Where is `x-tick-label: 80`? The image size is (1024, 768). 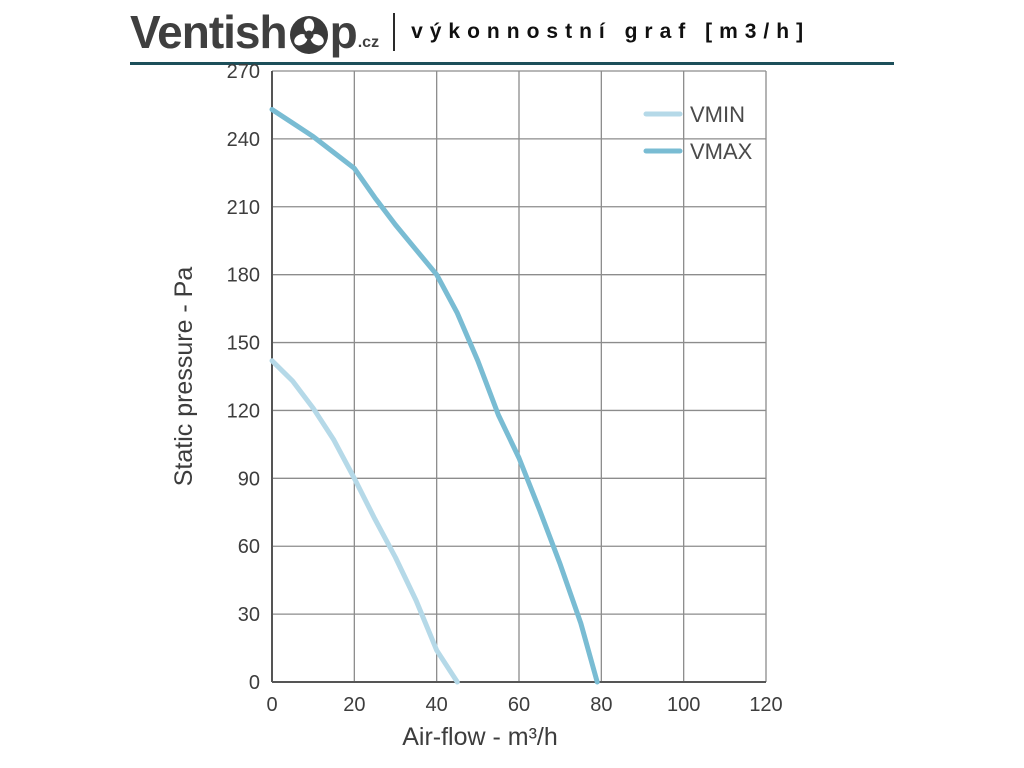
x-tick-label: 80 is located at coordinates (601, 705).